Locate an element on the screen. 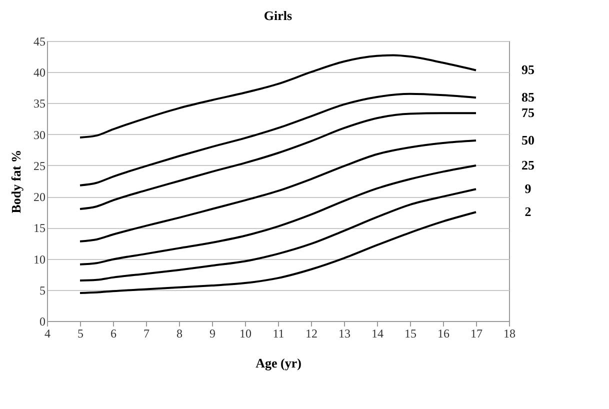  x-tick-label: 17 is located at coordinates (476, 333).